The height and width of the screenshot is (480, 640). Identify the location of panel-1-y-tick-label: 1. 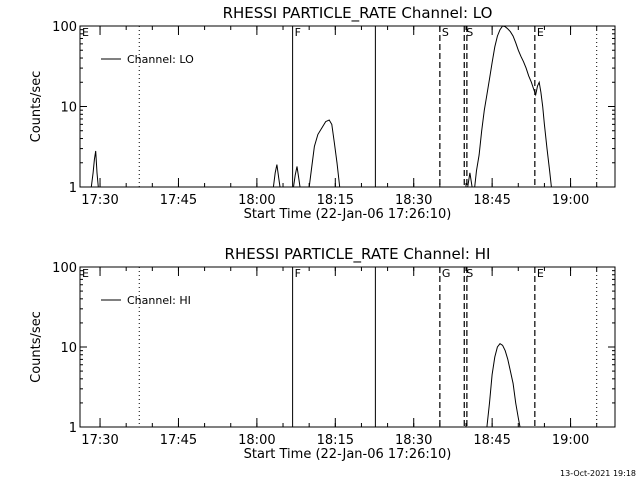
(73, 188).